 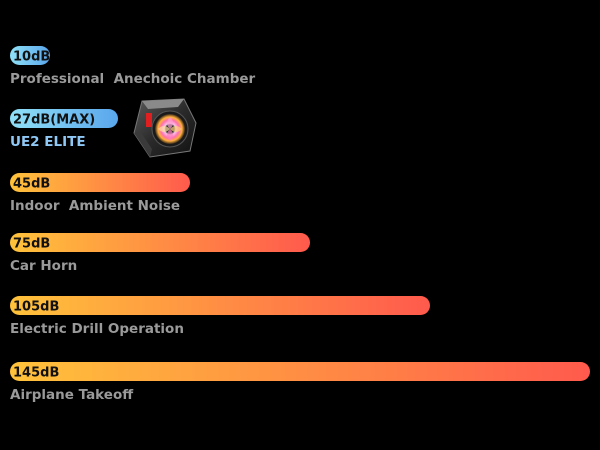 I want to click on category-label: Professional Anechoic Chamber, so click(x=133, y=79).